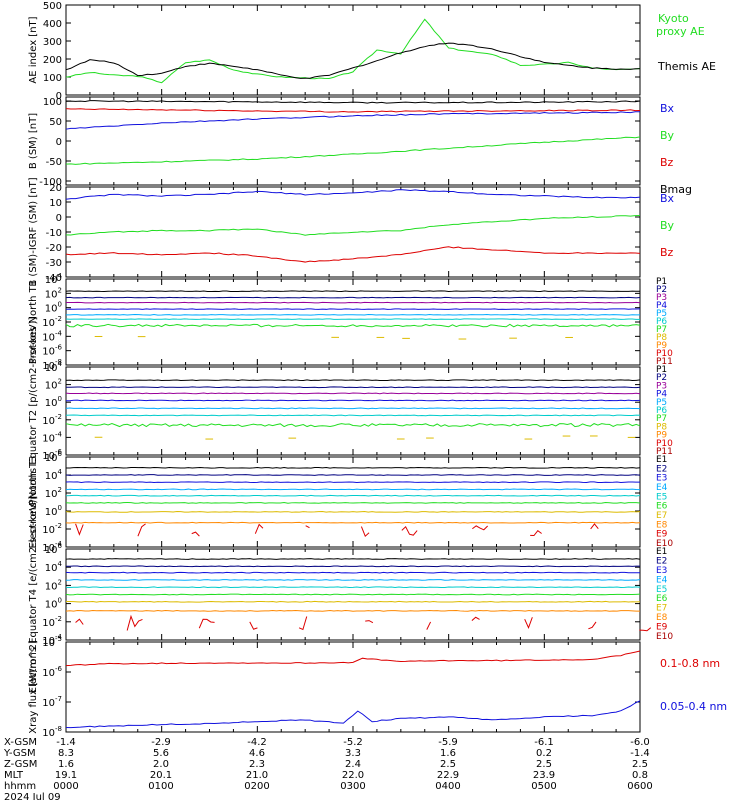 This screenshot has width=750, height=800. Describe the element at coordinates (52, 24) in the screenshot. I see `y-tick-label: 400` at that location.